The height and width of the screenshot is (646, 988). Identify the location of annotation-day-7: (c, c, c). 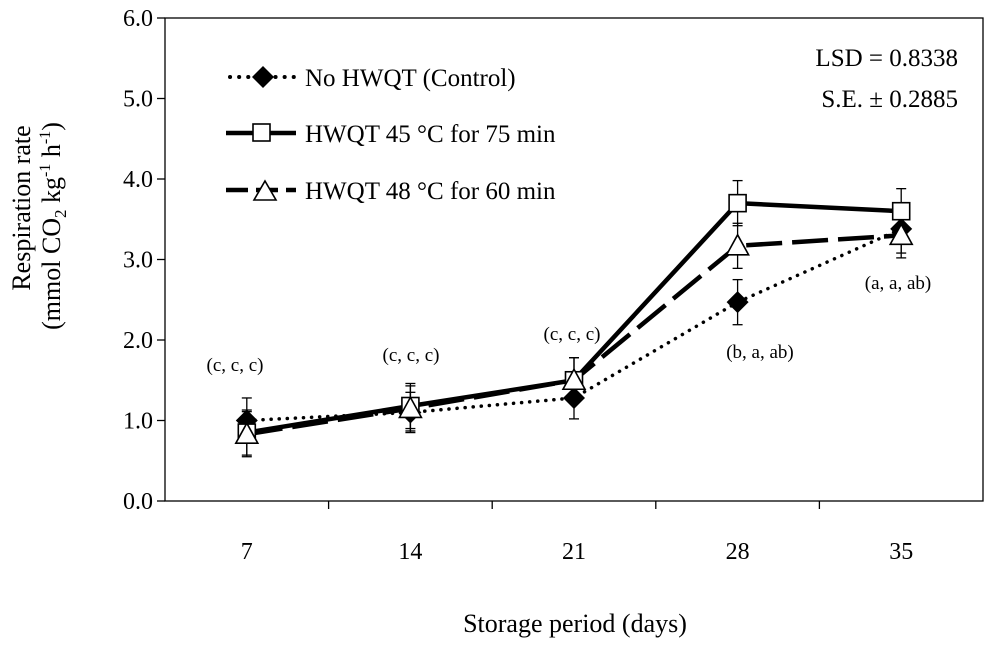
(235, 365).